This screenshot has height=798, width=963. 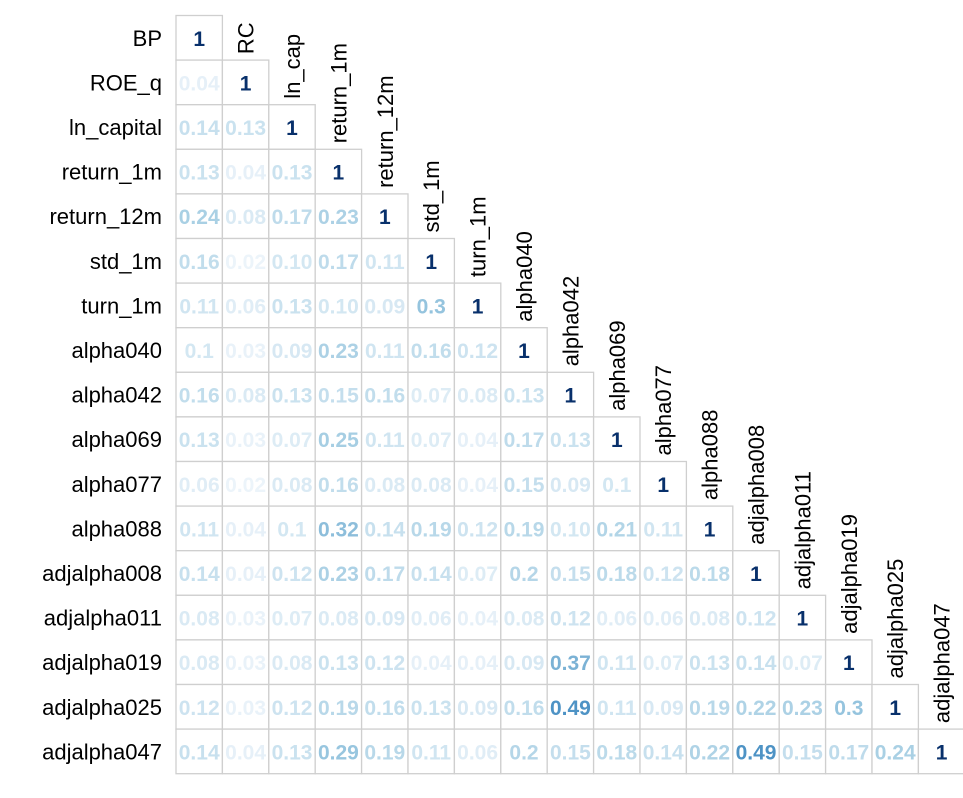 What do you see at coordinates (478, 236) in the screenshot?
I see `column-label: turn_1m` at bounding box center [478, 236].